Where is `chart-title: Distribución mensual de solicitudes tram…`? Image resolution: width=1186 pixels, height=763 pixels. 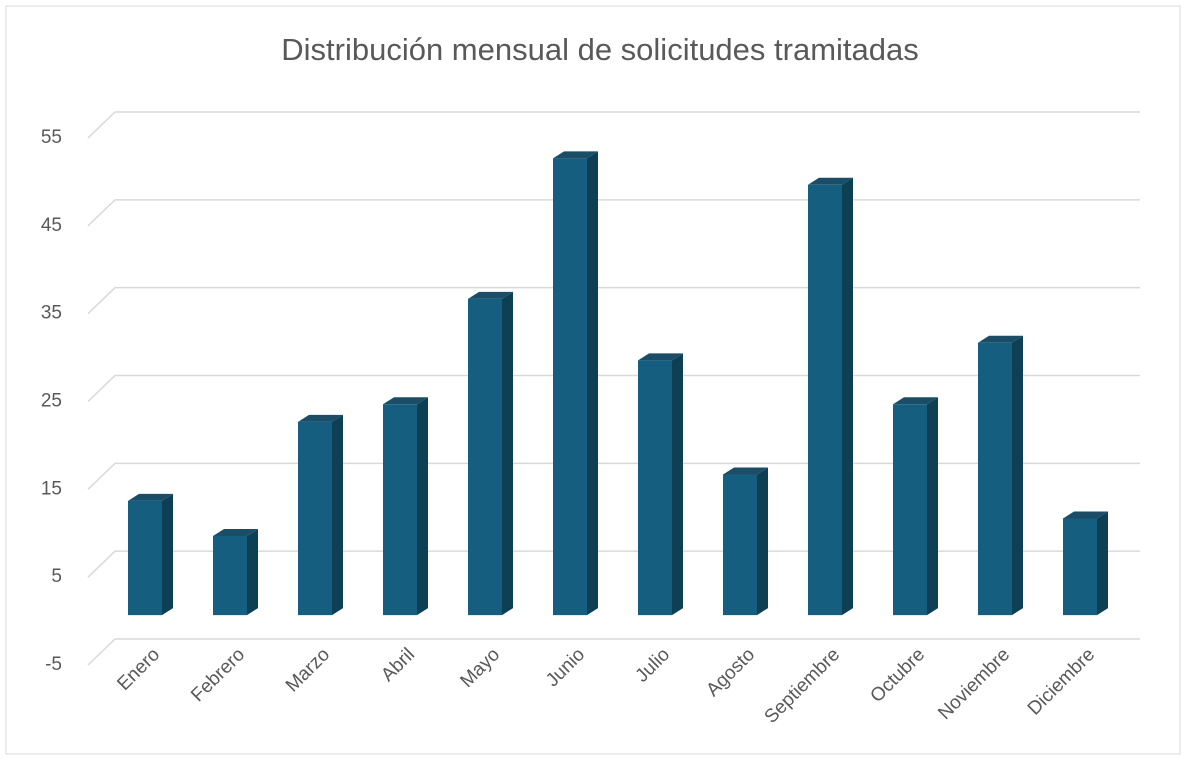 chart-title: Distribución mensual de solicitudes tram… is located at coordinates (600, 49).